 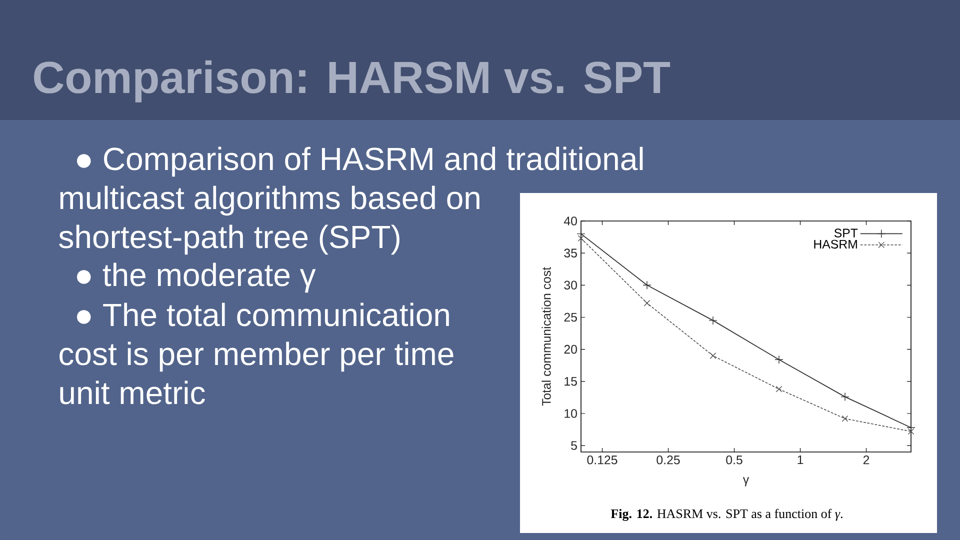 I want to click on x-axis-title: γ, so click(x=746, y=481).